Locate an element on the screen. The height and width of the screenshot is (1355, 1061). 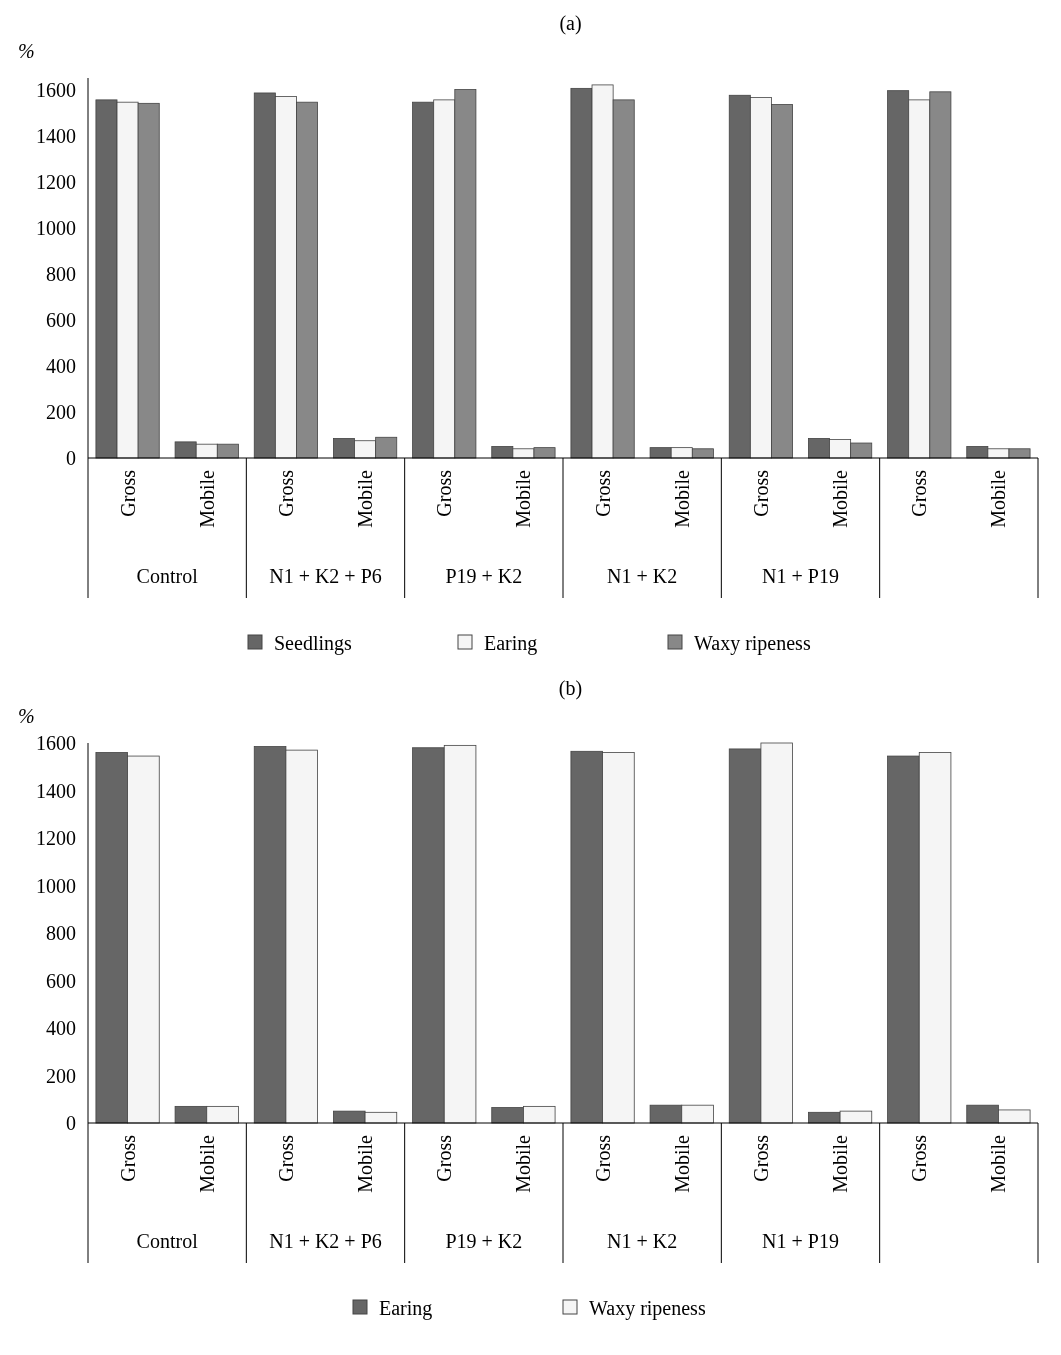
legend-label: Seedlings is located at coordinates (313, 643).